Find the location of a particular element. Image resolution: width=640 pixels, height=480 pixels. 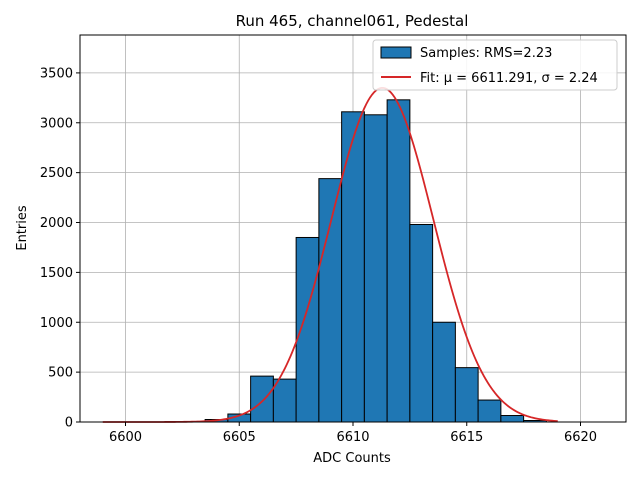

y-tick-label: 3500 is located at coordinates (56, 73).